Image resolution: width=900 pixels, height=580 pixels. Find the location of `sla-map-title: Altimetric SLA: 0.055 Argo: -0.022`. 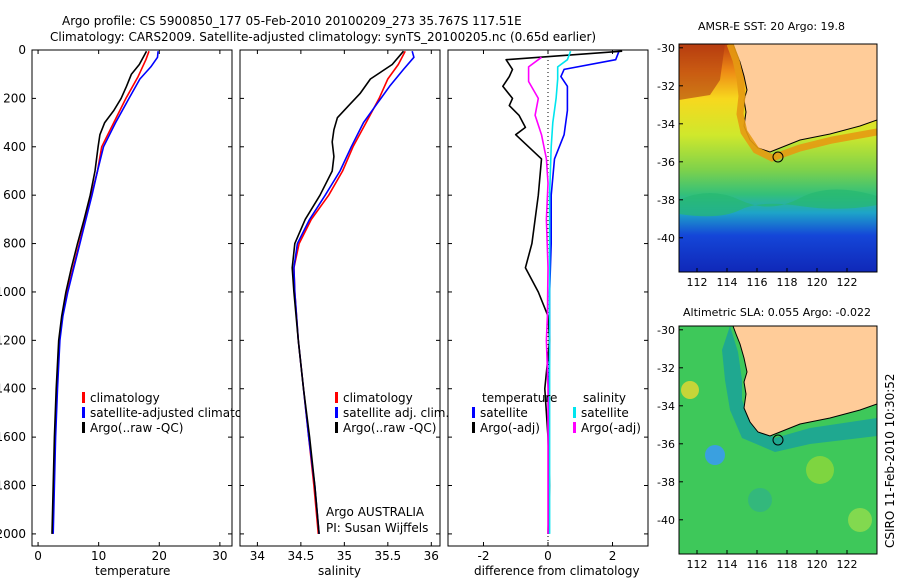

sla-map-title: Altimetric SLA: 0.055 Argo: -0.022 is located at coordinates (777, 312).